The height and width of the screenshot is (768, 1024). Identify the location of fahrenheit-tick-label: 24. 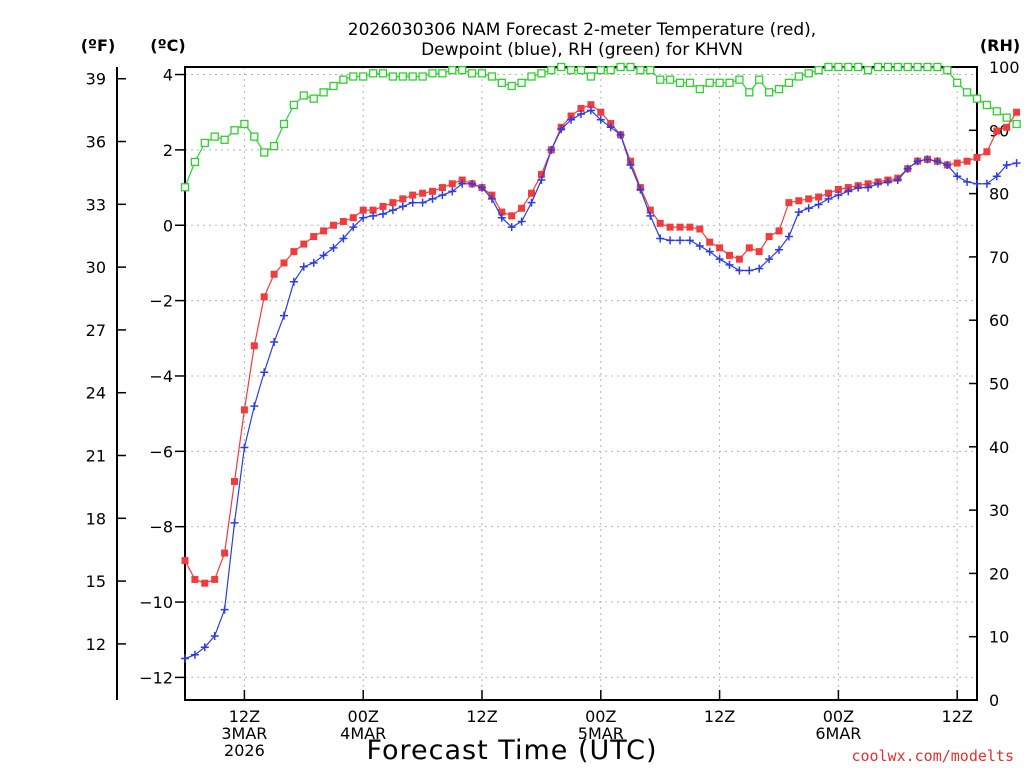
(96, 393).